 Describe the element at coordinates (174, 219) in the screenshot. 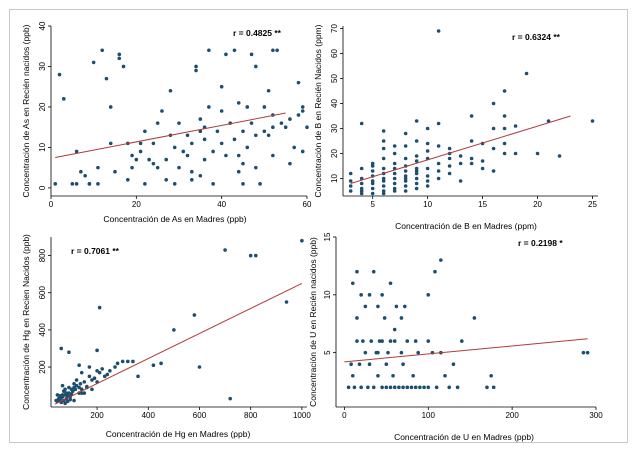

I see `x-axis-title: Concentración de As en Madres (ppb)` at that location.